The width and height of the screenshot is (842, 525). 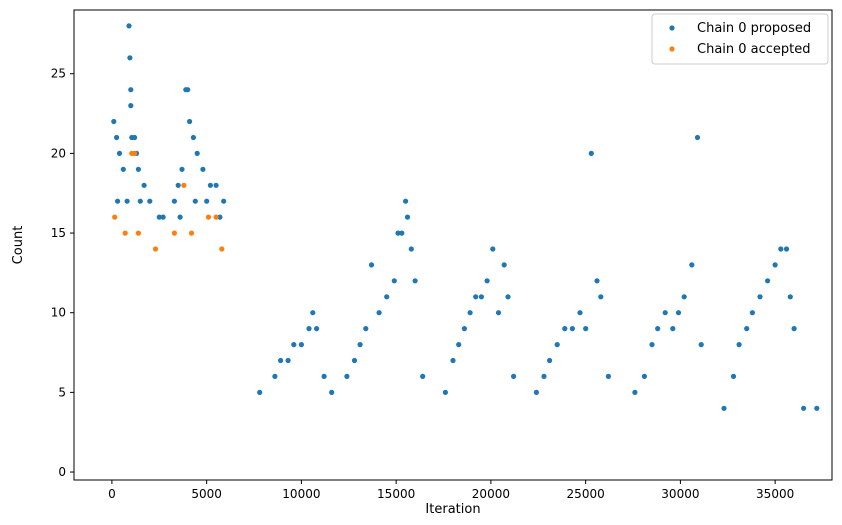 I want to click on x-tick-label: 10000, so click(x=301, y=494).